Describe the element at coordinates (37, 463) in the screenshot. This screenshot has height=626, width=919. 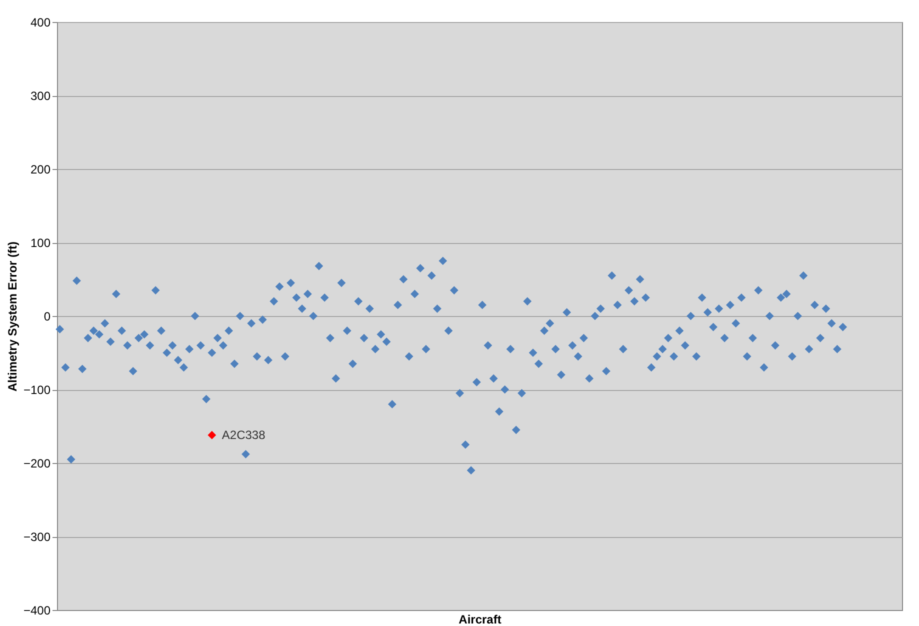
I see `y-tick-label: −200` at that location.